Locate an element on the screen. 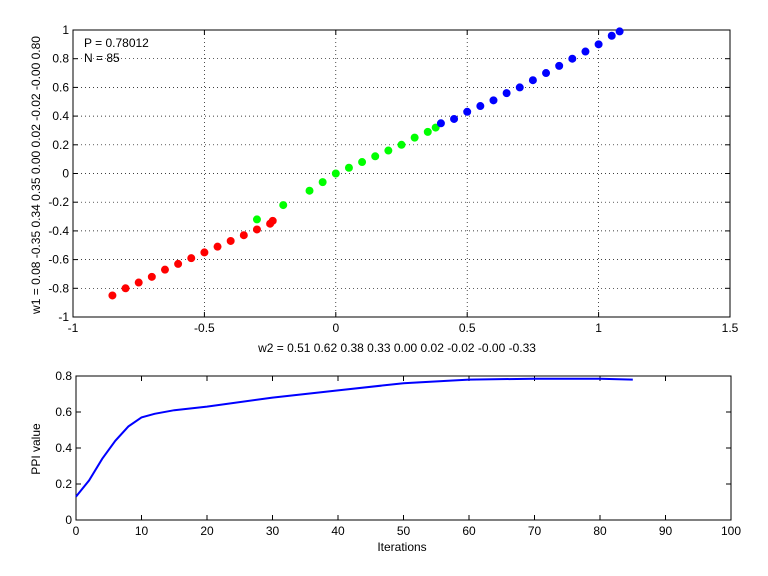 This screenshot has width=768, height=576. y-axis-label: PPI value is located at coordinates (36, 449).